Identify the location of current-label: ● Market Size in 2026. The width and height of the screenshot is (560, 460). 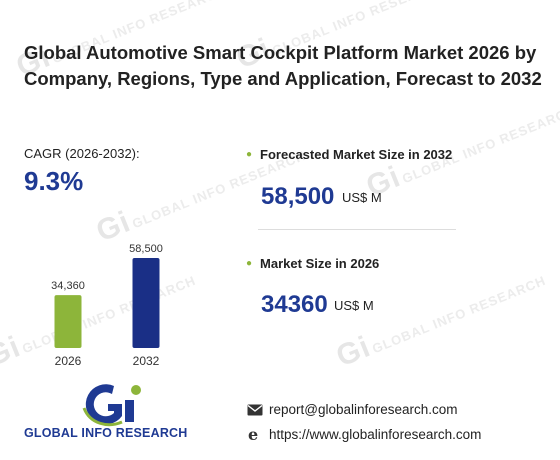
(312, 263).